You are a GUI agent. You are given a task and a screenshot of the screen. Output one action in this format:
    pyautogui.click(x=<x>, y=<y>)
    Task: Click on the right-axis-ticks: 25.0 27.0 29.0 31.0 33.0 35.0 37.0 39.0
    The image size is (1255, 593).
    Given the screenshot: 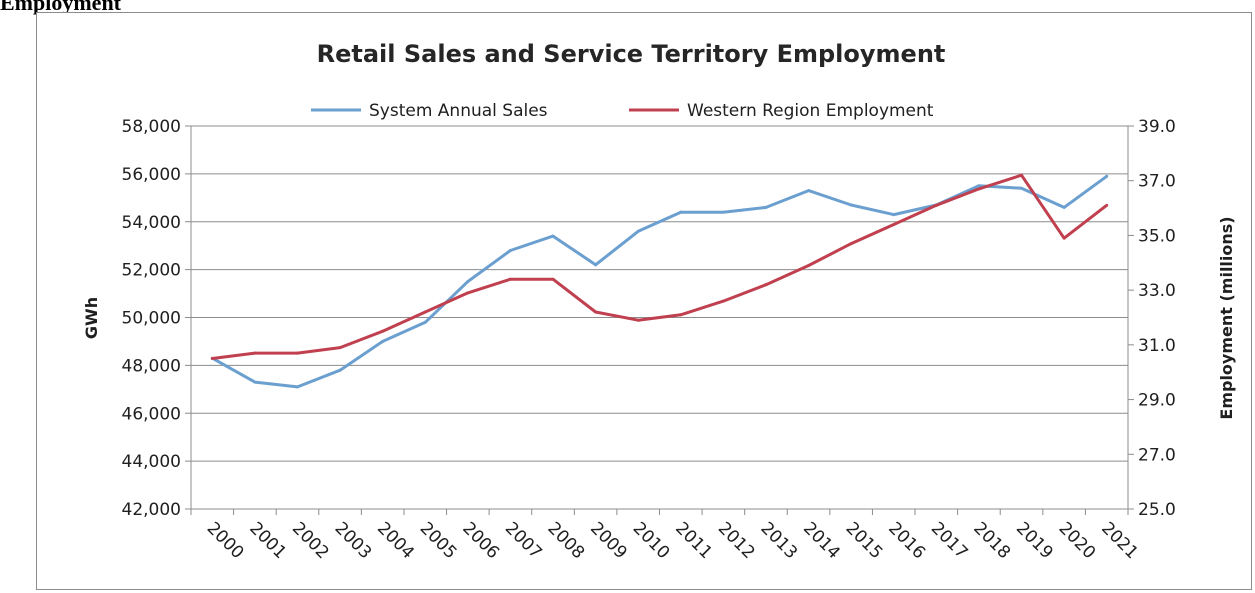 What is the action you would take?
    pyautogui.click(x=1152, y=318)
    